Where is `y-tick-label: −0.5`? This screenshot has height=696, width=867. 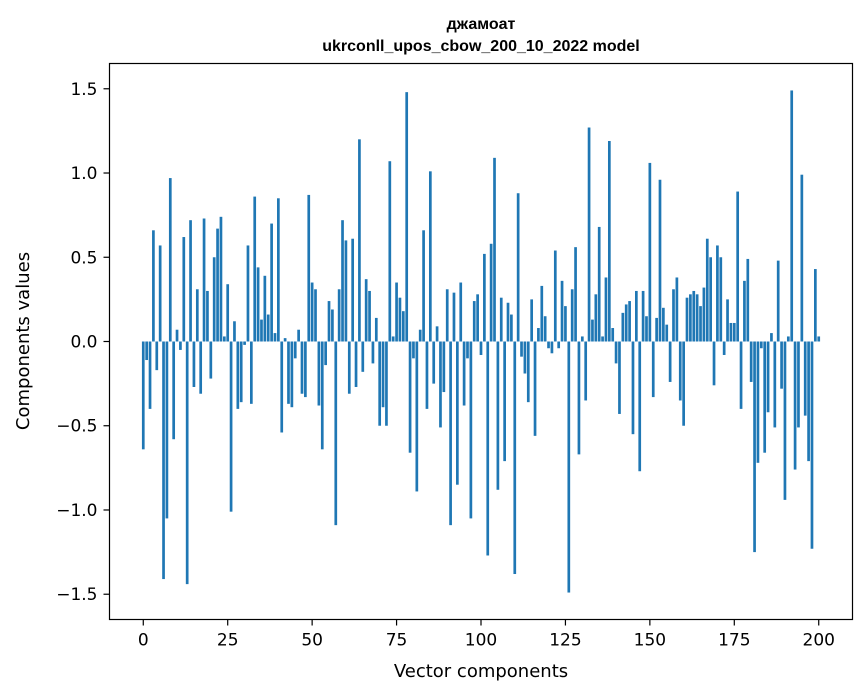
y-tick-label: −0.5 is located at coordinates (76, 427).